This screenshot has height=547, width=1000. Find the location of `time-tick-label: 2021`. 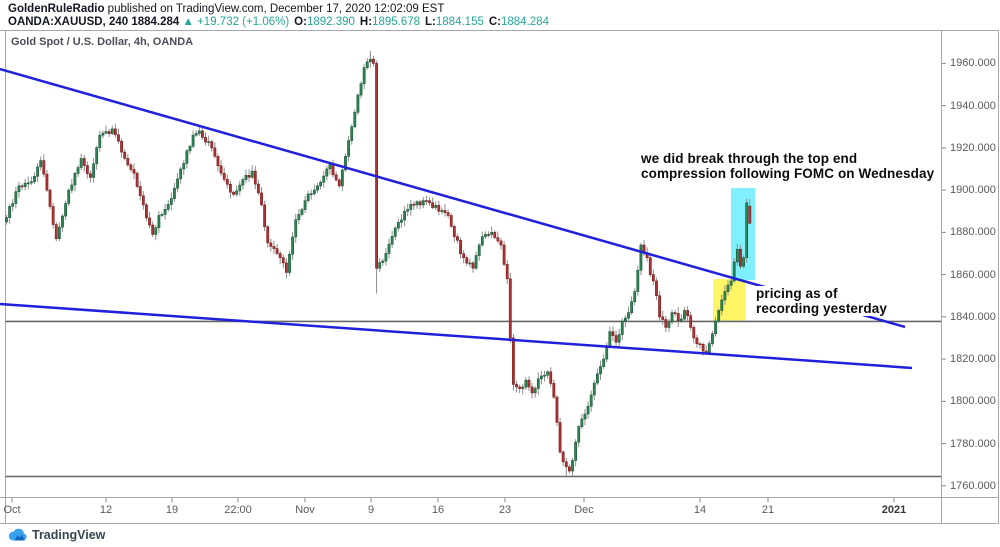

time-tick-label: 2021 is located at coordinates (894, 510).